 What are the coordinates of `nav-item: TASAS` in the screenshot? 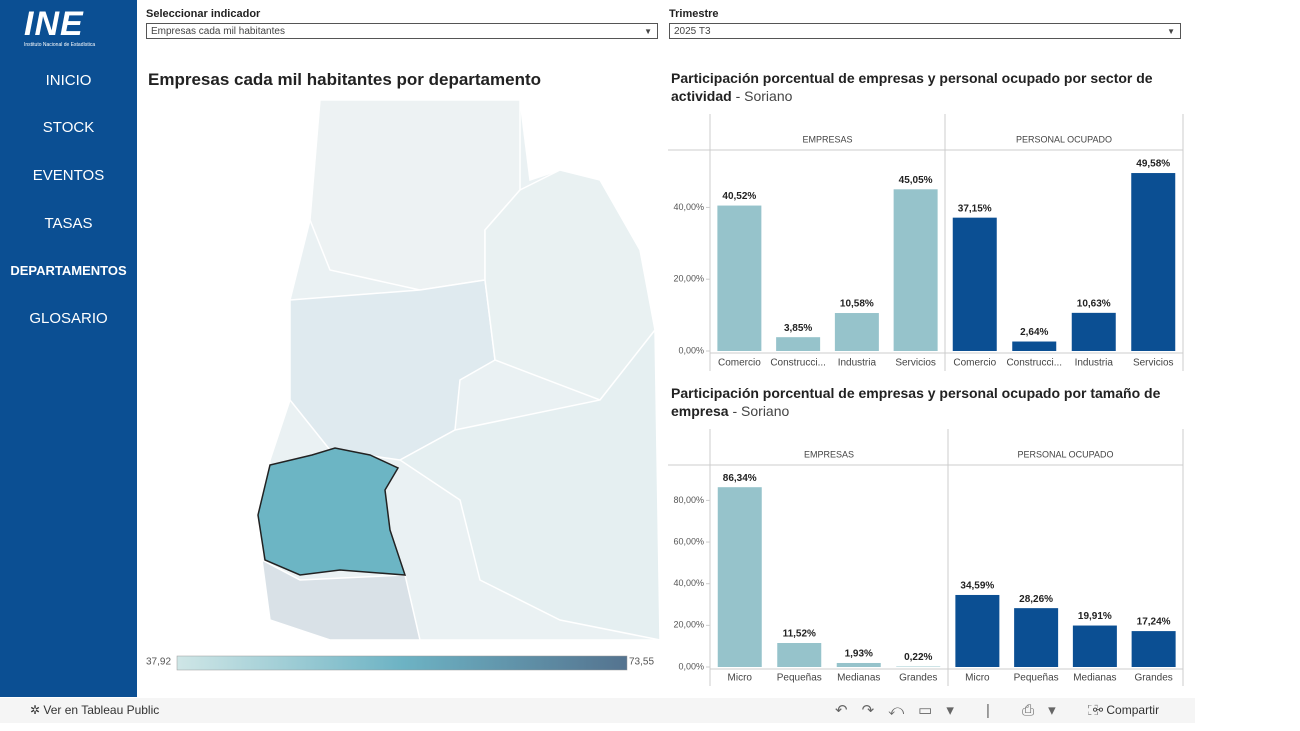 It's located at (68, 223).